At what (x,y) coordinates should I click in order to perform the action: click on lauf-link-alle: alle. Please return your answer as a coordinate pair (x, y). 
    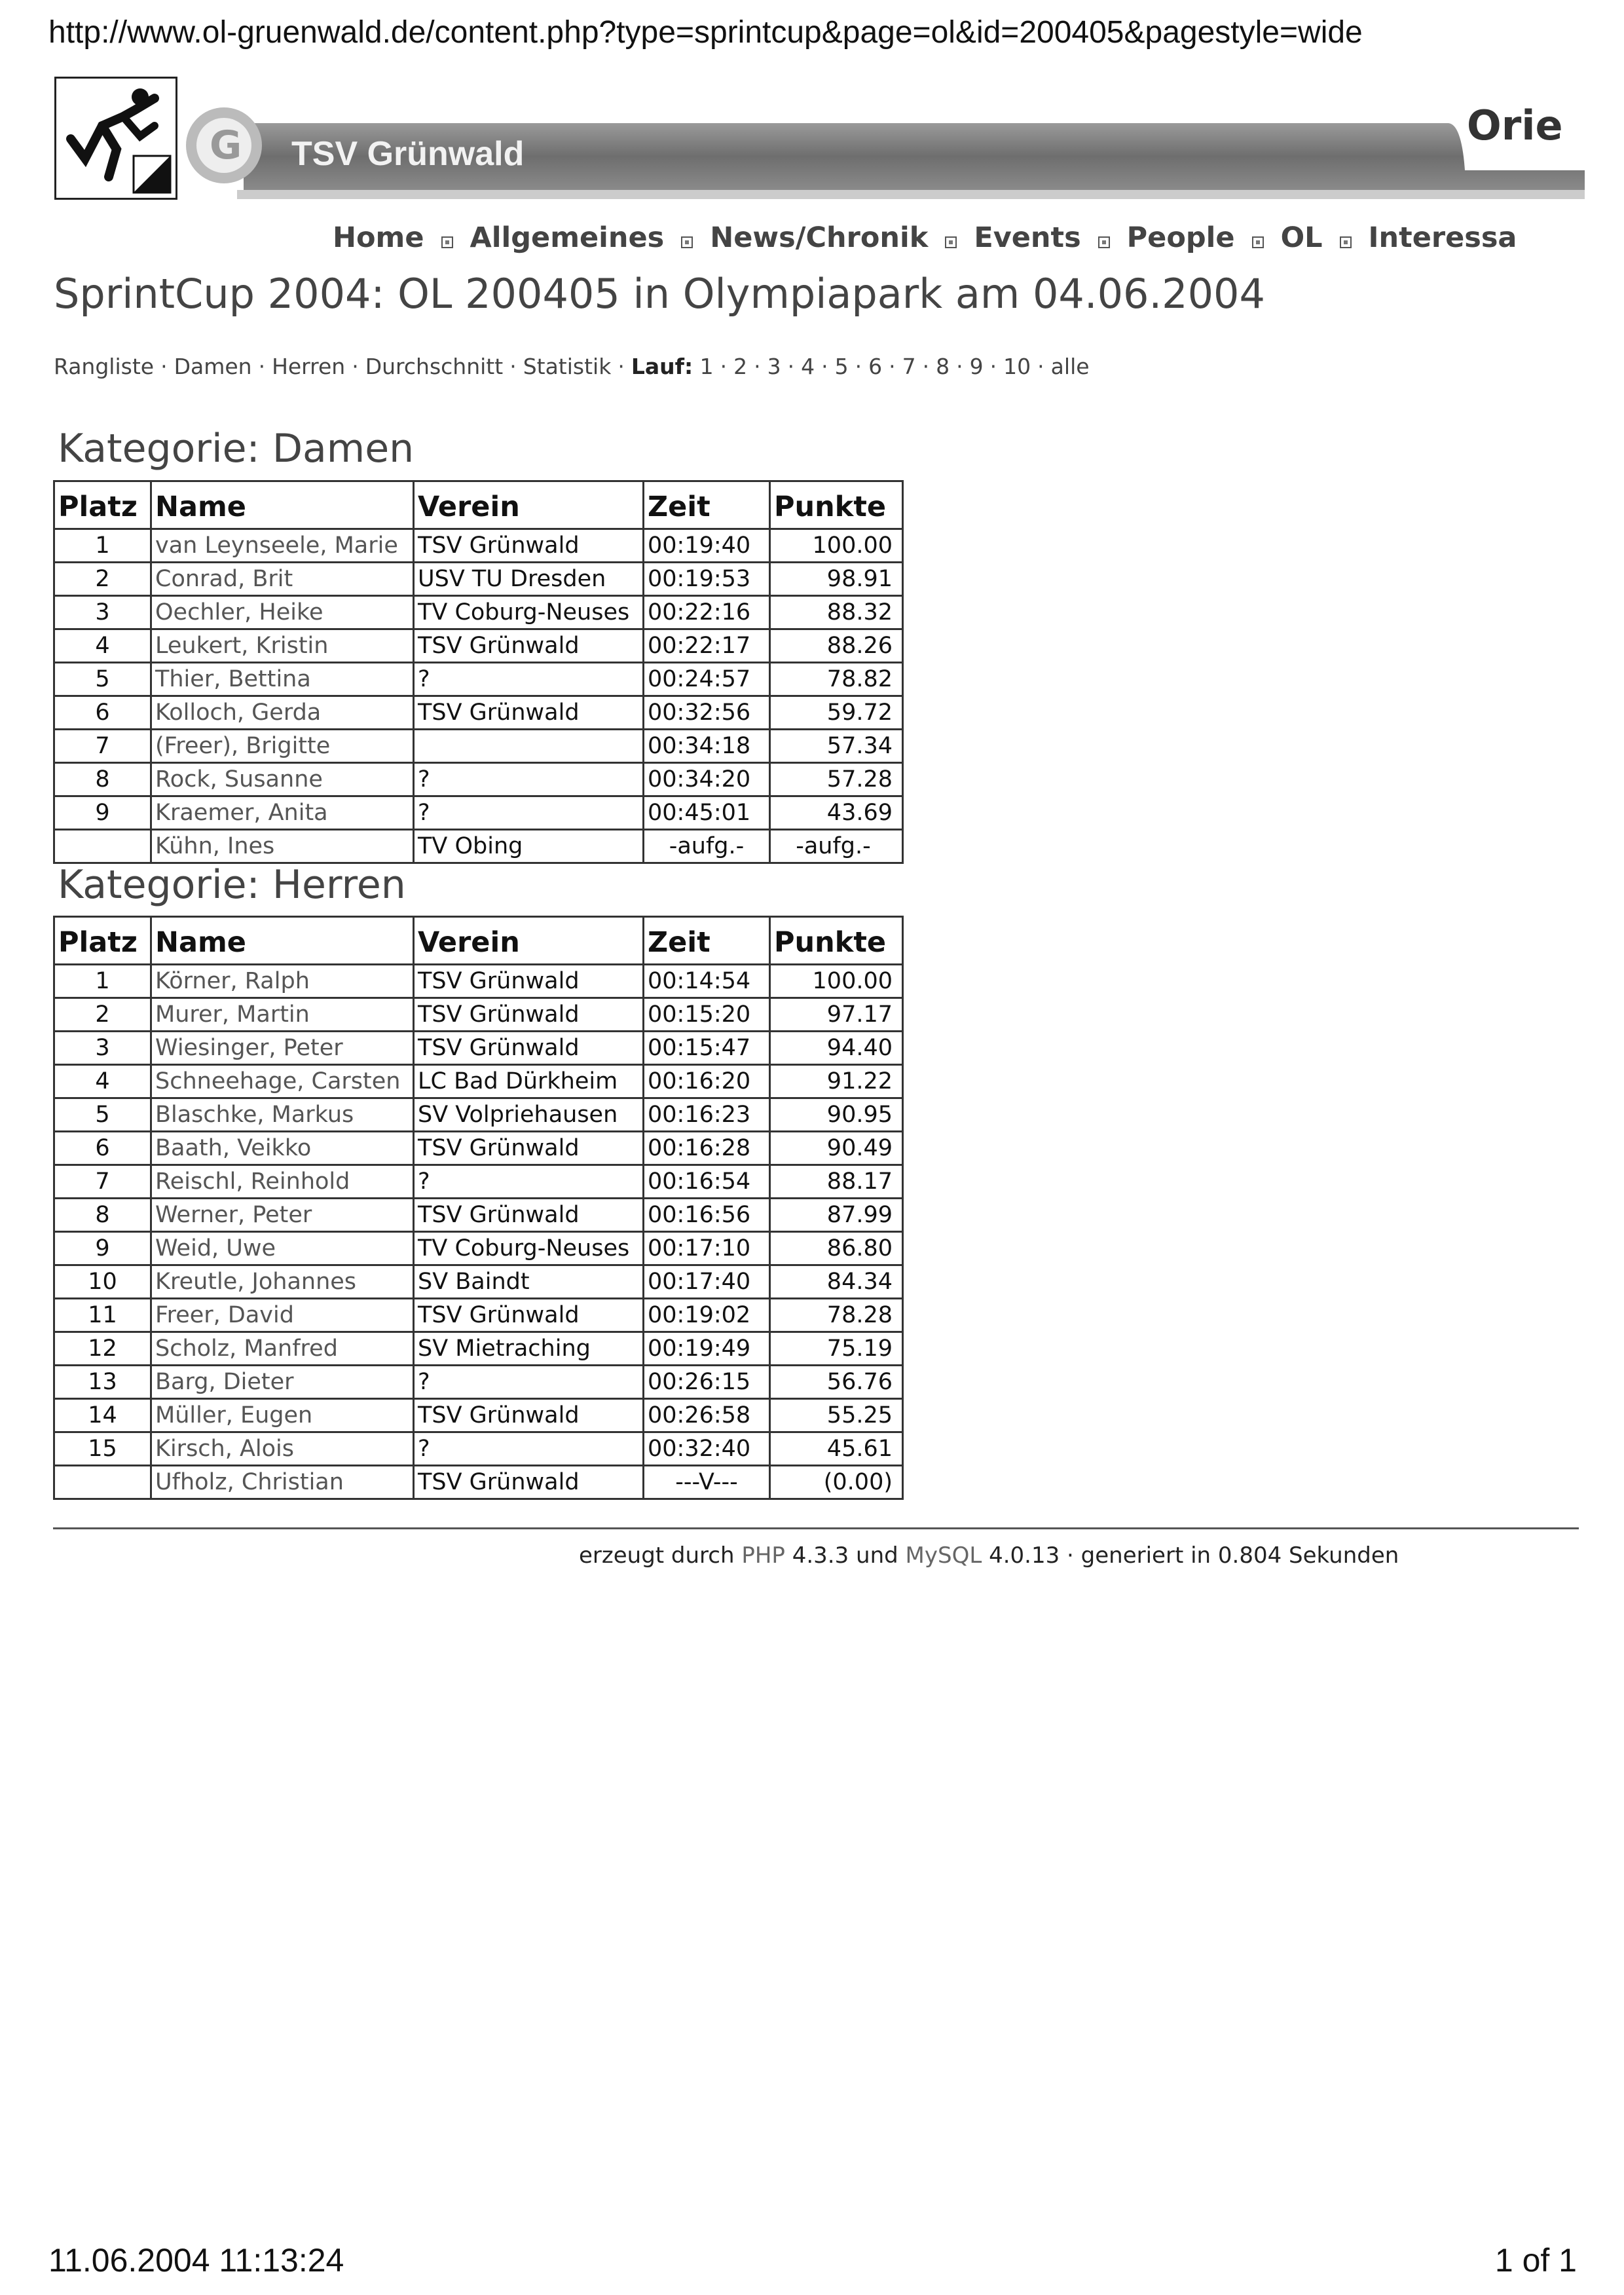
    Looking at the image, I should click on (1070, 366).